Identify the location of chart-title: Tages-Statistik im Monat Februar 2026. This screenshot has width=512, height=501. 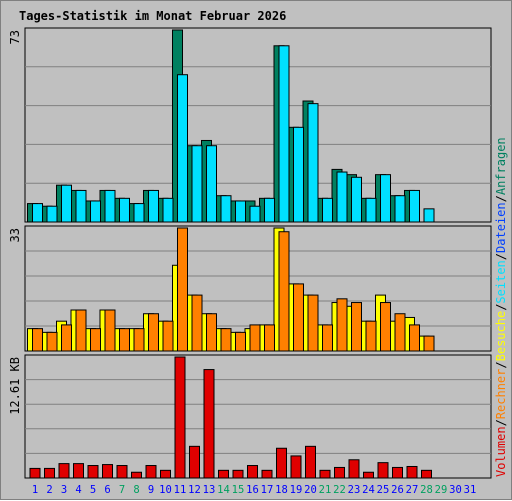
(152, 16).